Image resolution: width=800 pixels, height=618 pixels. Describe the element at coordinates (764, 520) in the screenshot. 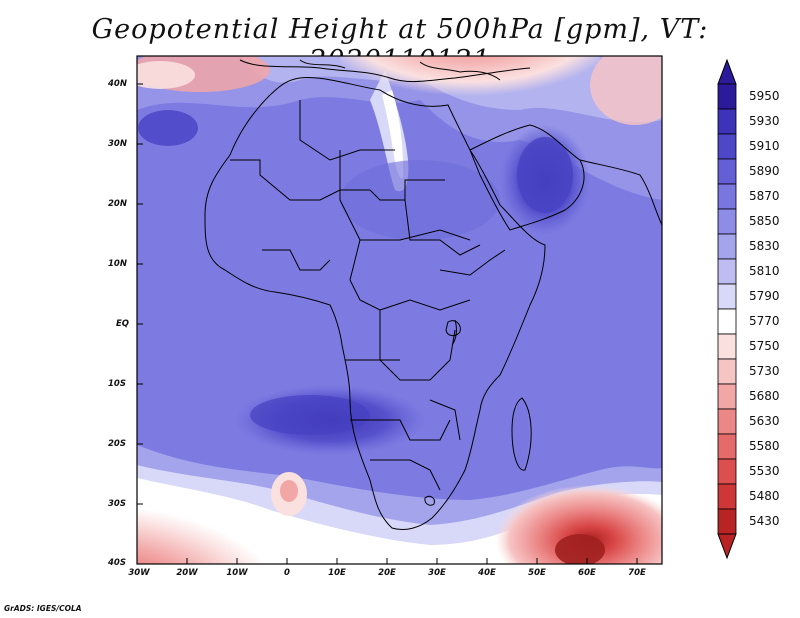

I see `colorbar-level-label: 5430` at that location.